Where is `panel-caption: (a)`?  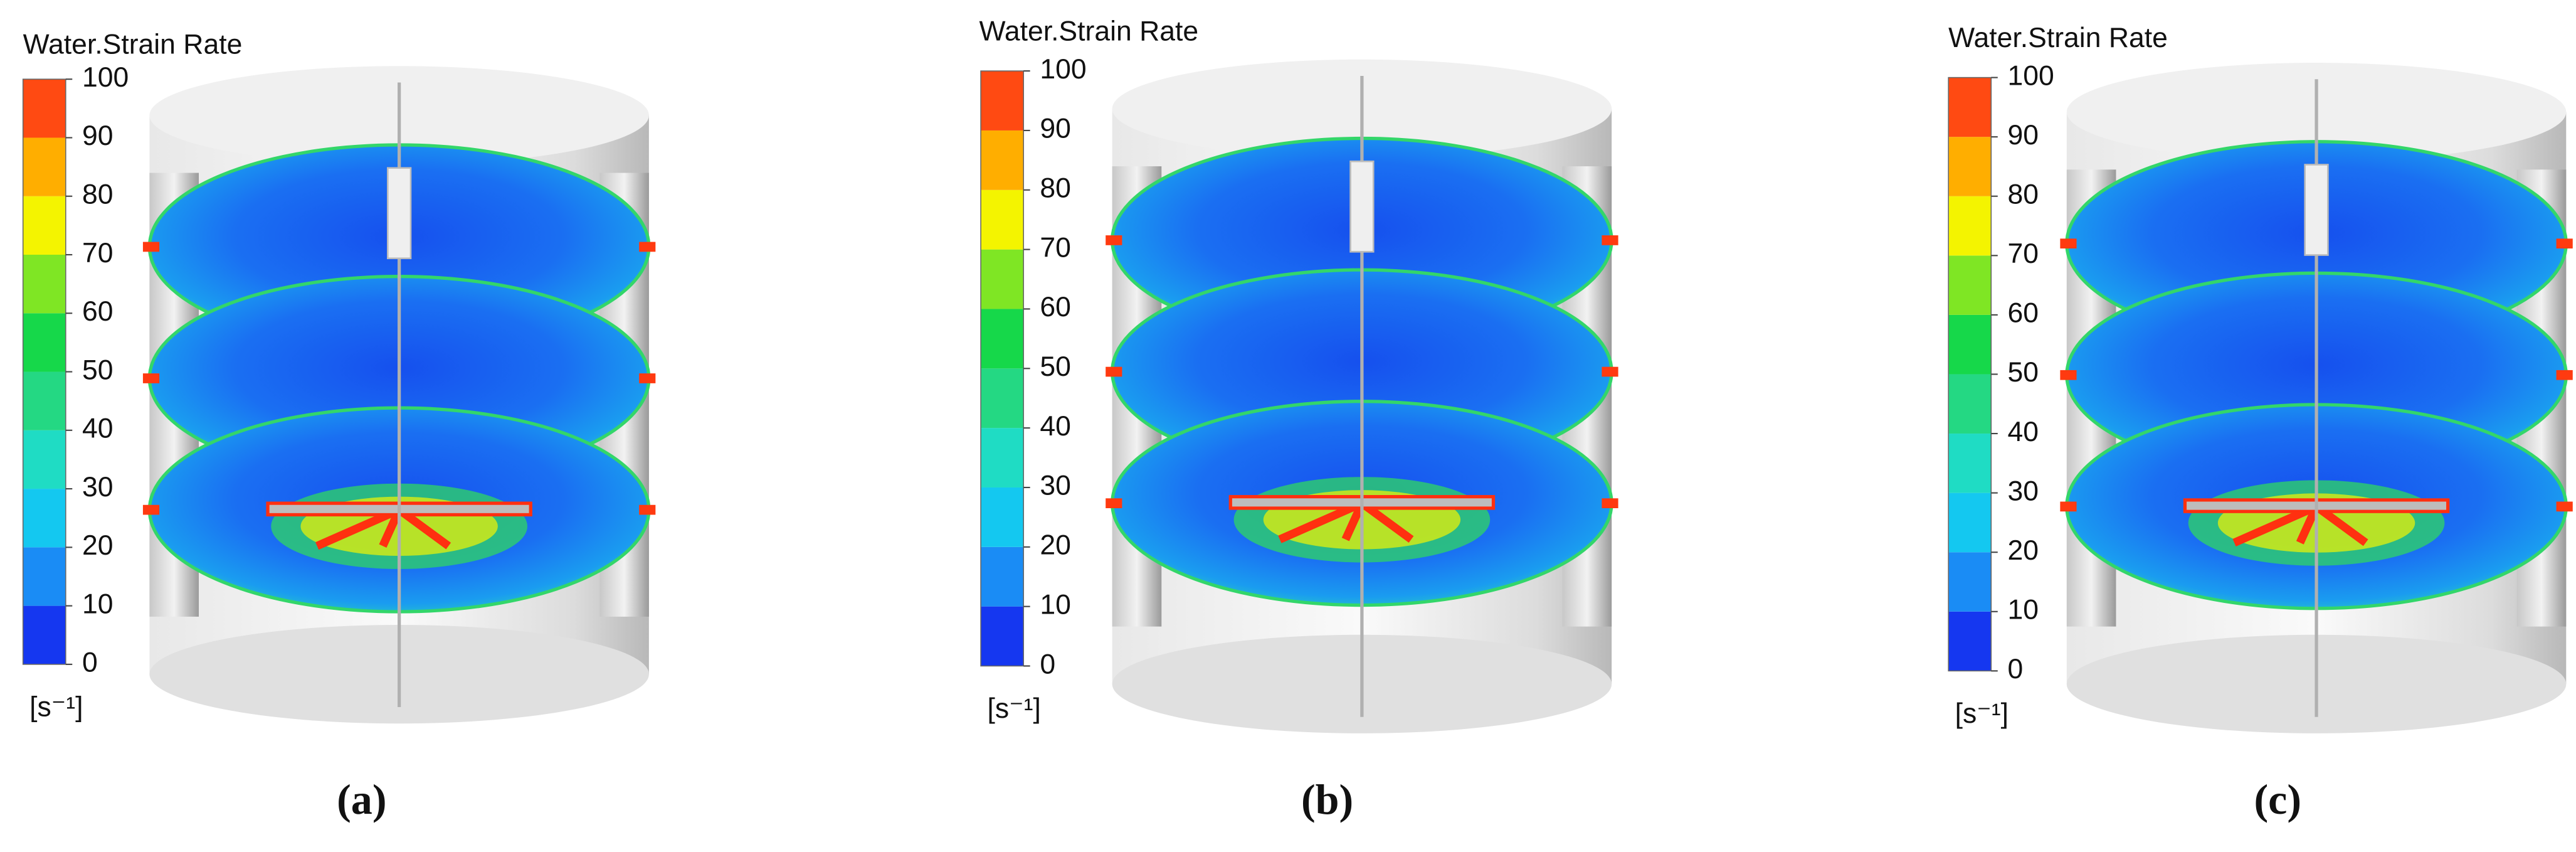 panel-caption: (a) is located at coordinates (361, 799).